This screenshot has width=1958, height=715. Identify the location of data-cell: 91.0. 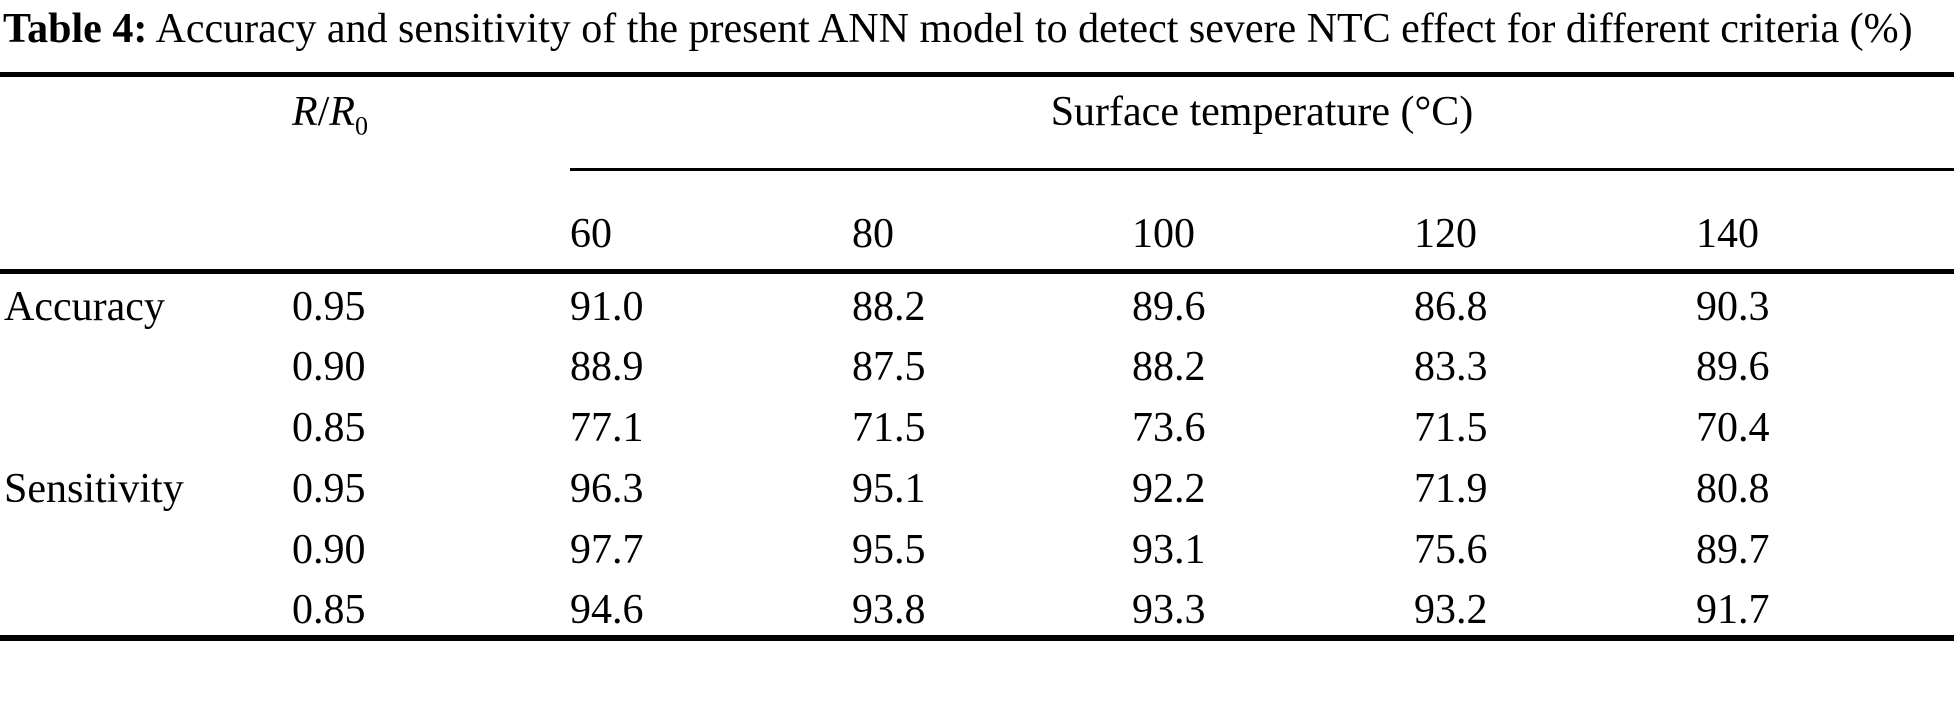
(607, 307).